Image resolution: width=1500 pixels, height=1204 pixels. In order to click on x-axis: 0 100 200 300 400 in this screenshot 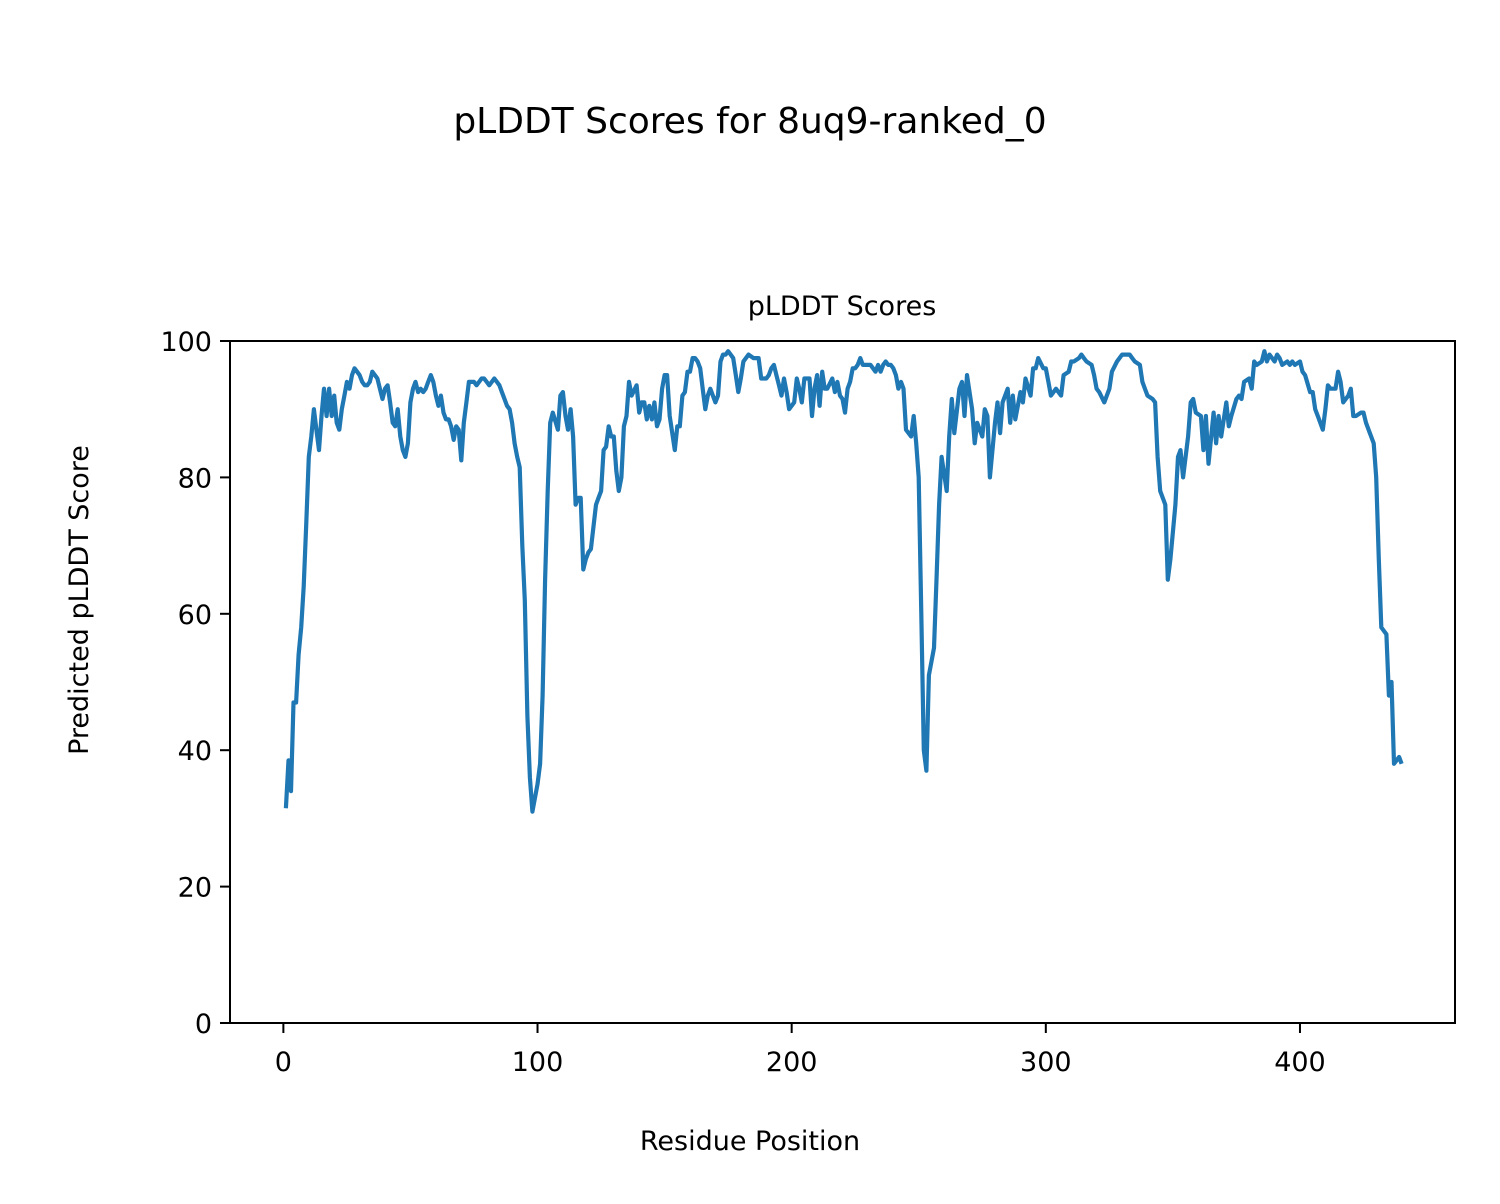, I will do `click(800, 1050)`.